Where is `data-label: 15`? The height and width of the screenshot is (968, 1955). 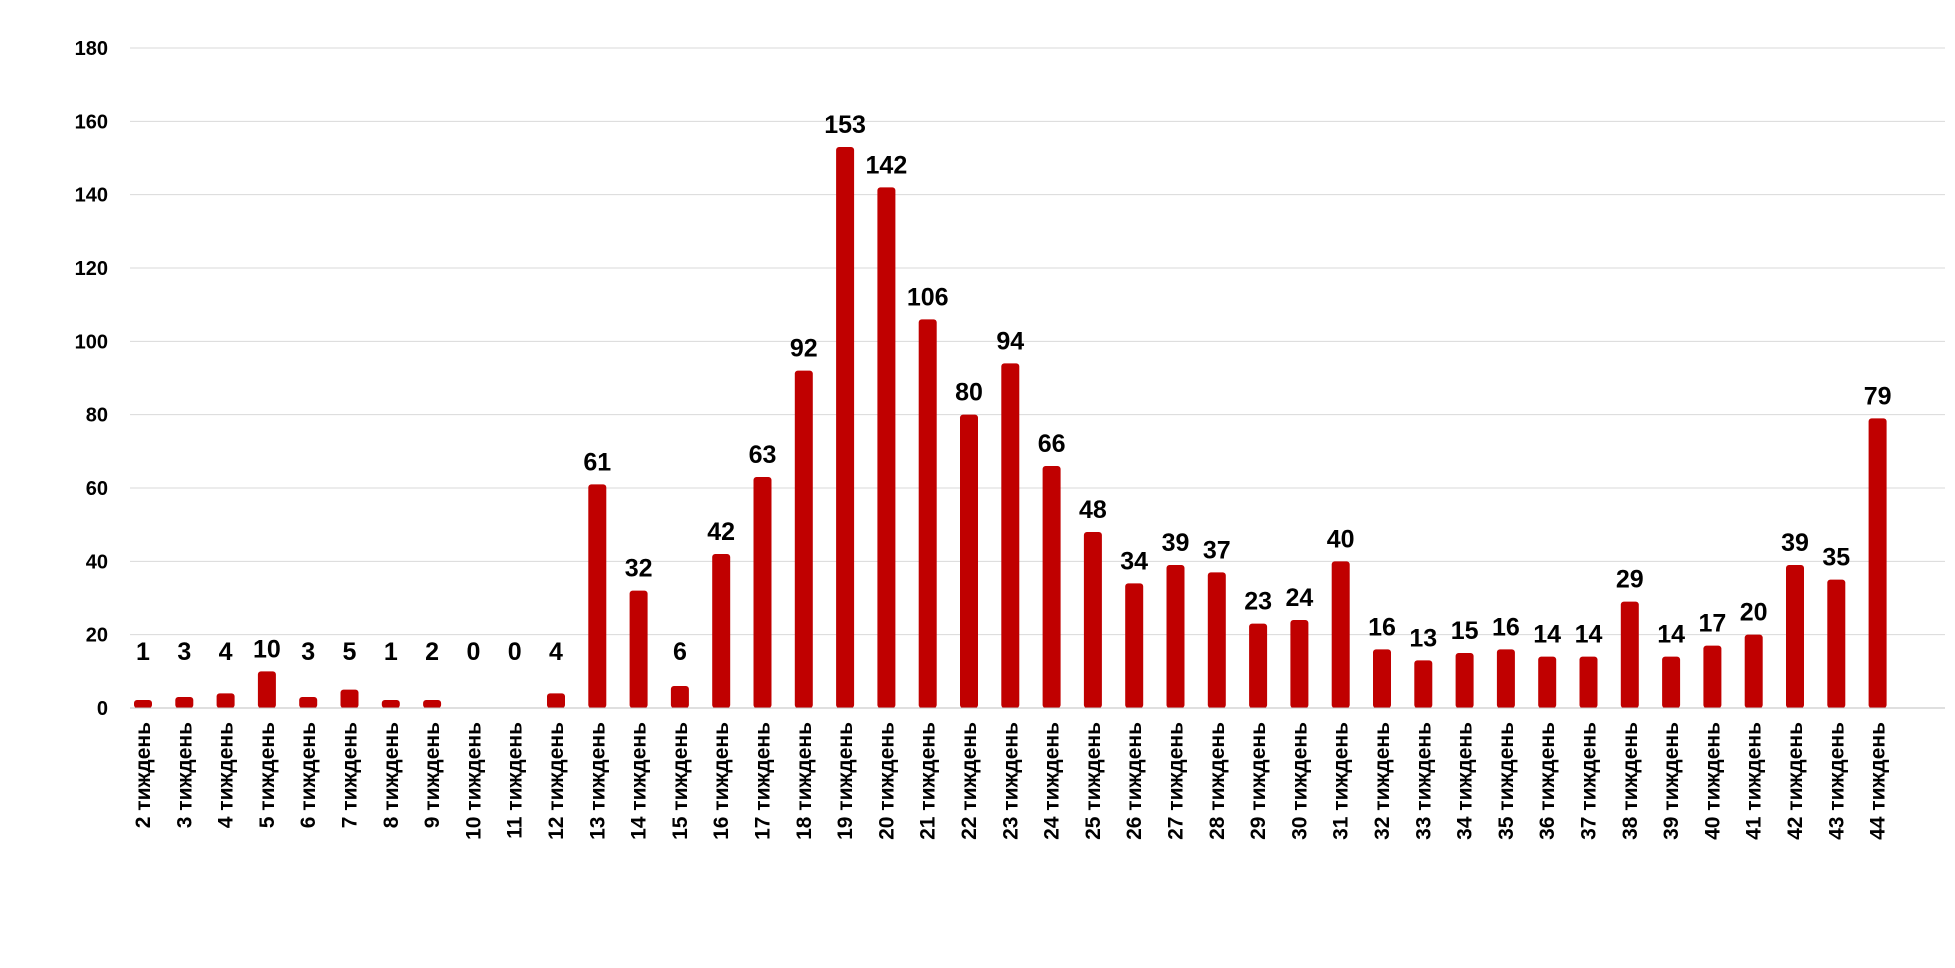
data-label: 15 is located at coordinates (1465, 631).